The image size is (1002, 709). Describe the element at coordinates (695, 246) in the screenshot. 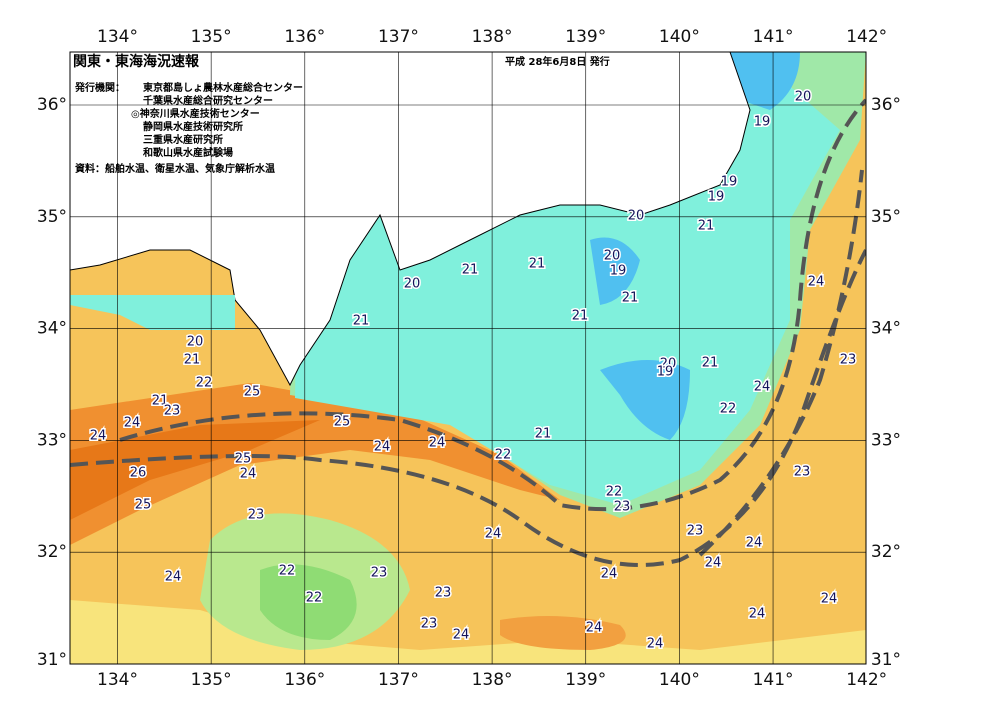

I see `sea-blue` at that location.